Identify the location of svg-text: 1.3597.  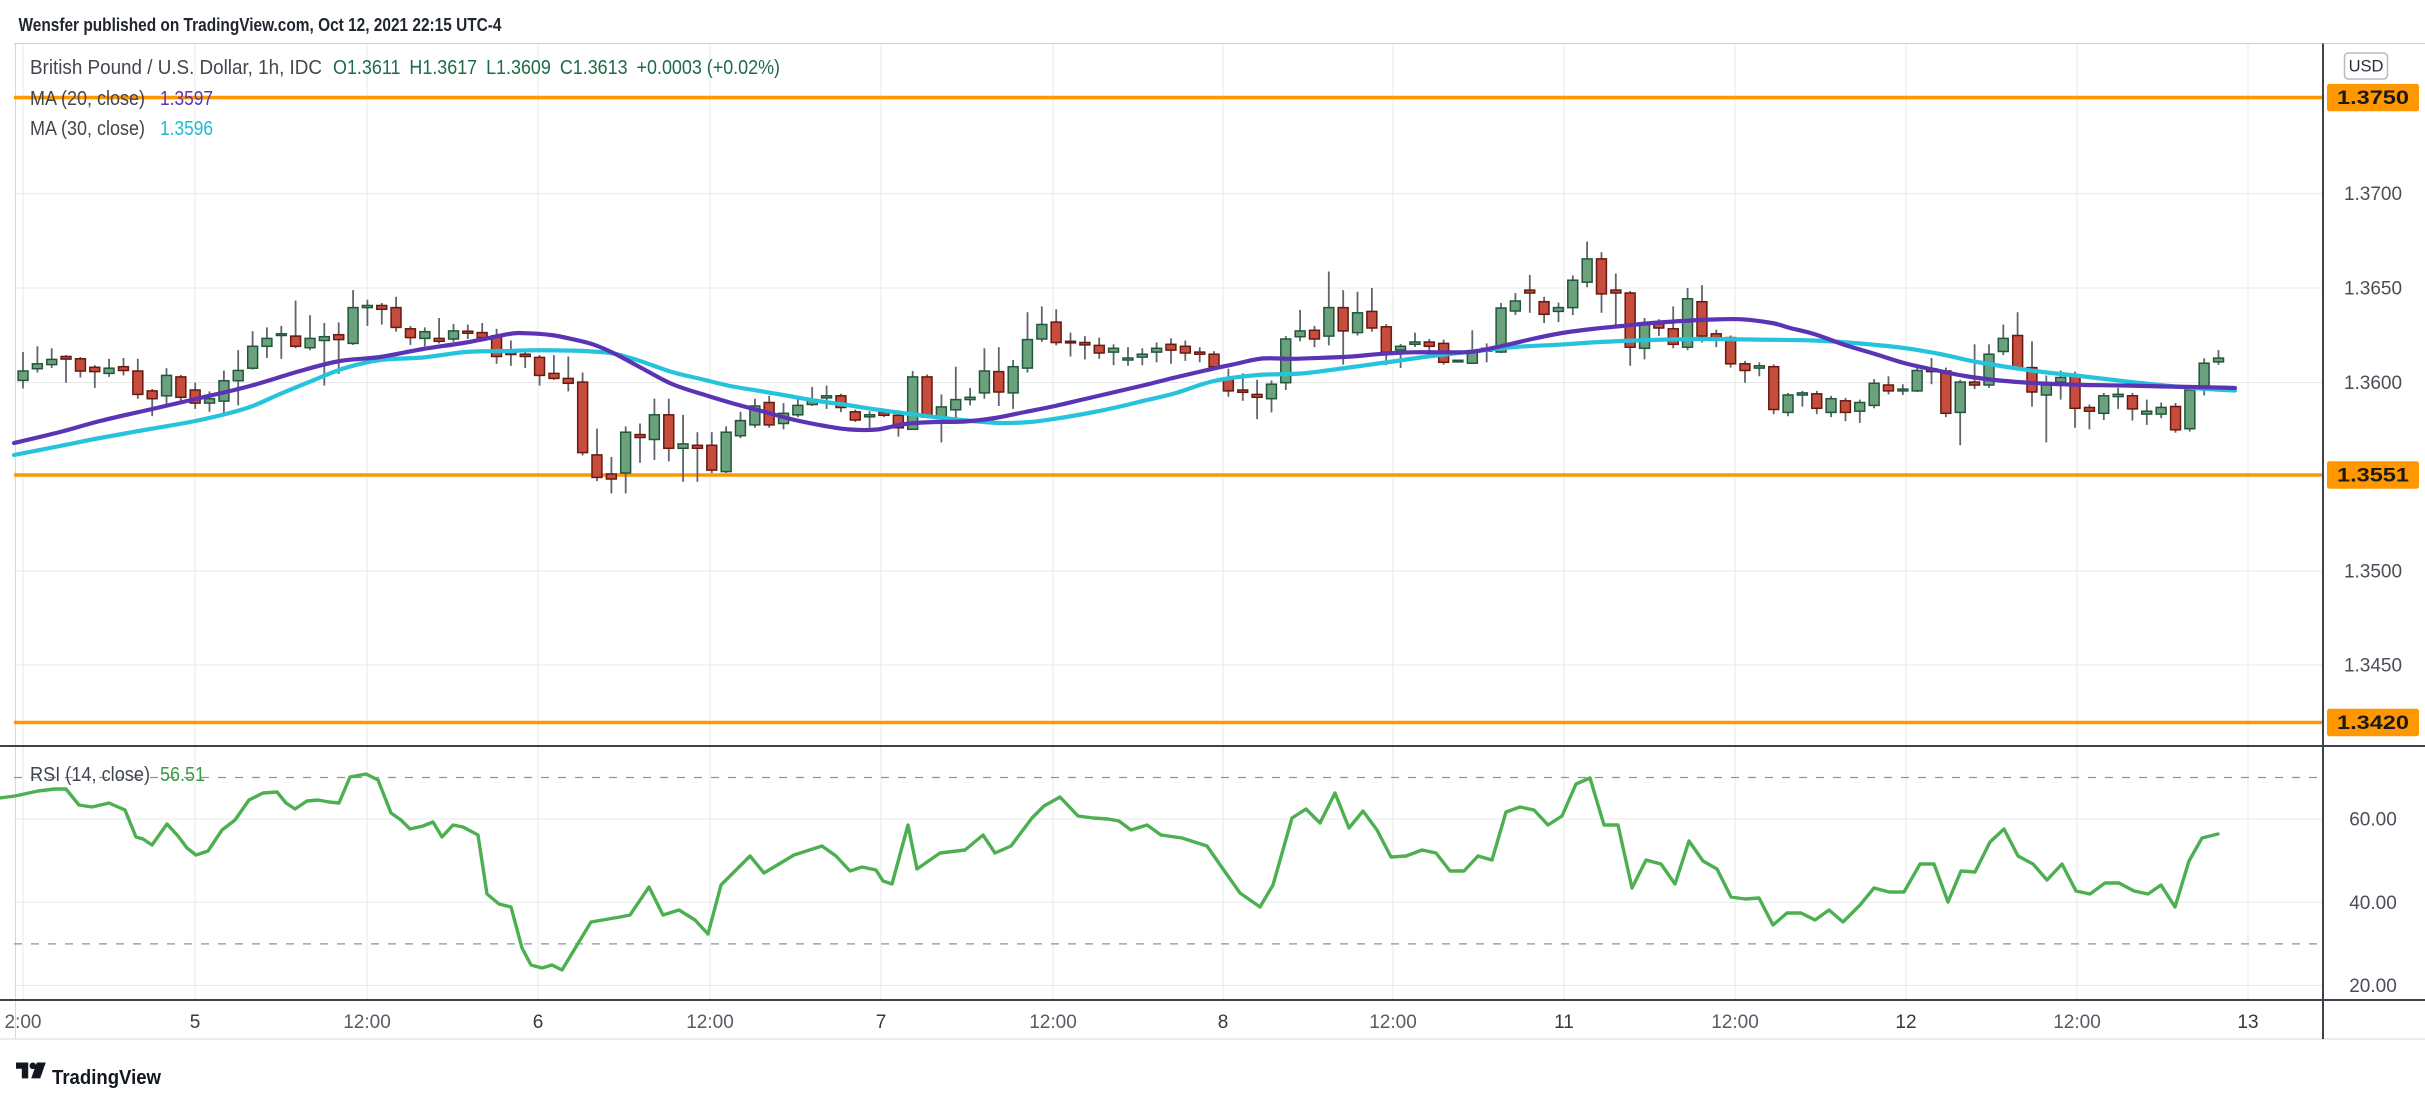
(186, 99).